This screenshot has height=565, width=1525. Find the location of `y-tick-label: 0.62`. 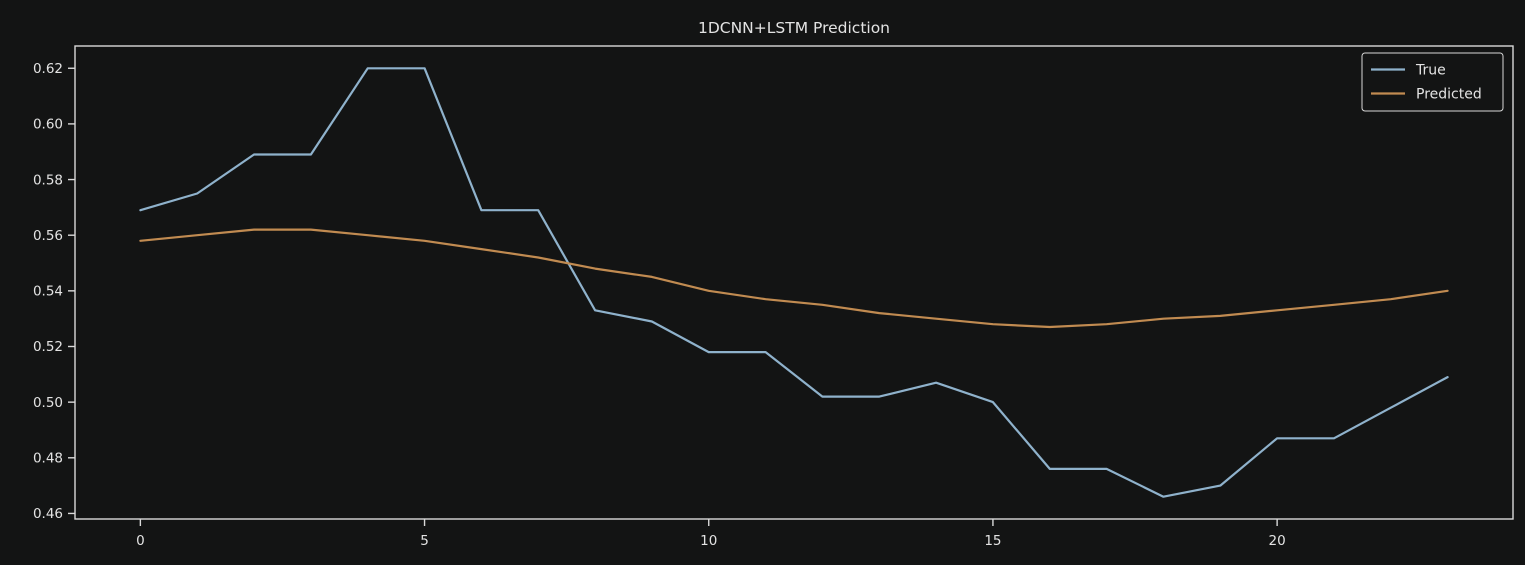

y-tick-label: 0.62 is located at coordinates (48, 69).